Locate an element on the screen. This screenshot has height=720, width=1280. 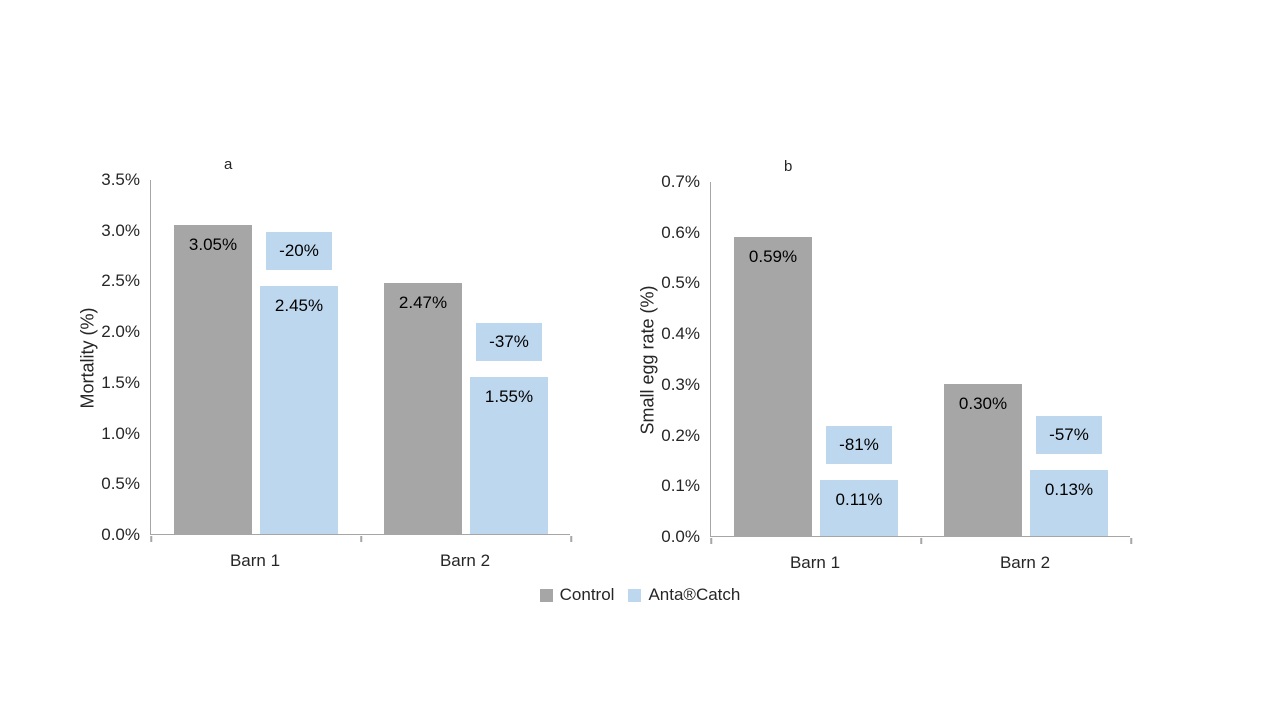
value-label-control-barn-1: 3.05% is located at coordinates (213, 244).